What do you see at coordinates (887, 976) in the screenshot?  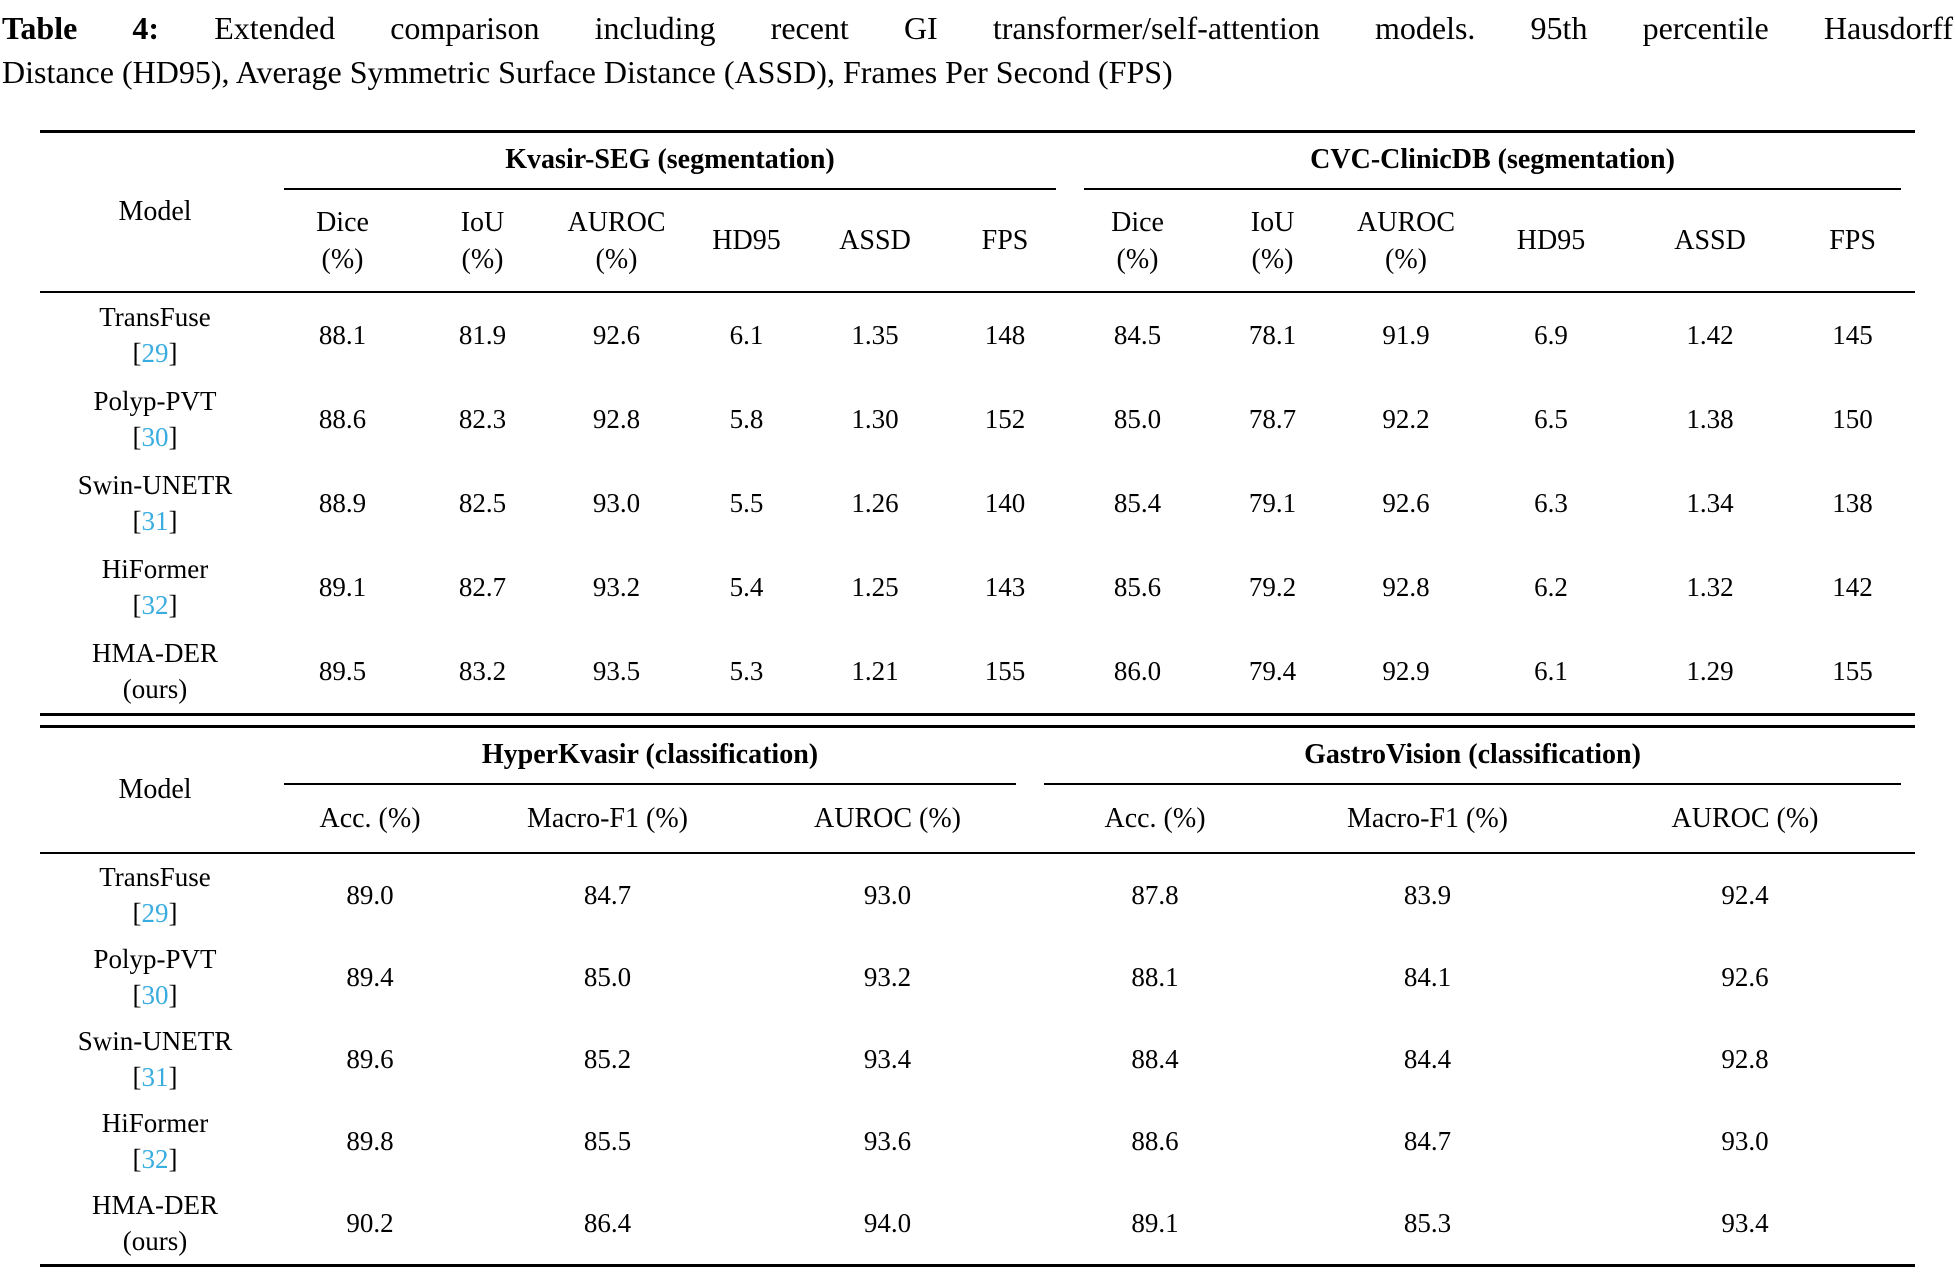 I see `cell-value: 93.2` at bounding box center [887, 976].